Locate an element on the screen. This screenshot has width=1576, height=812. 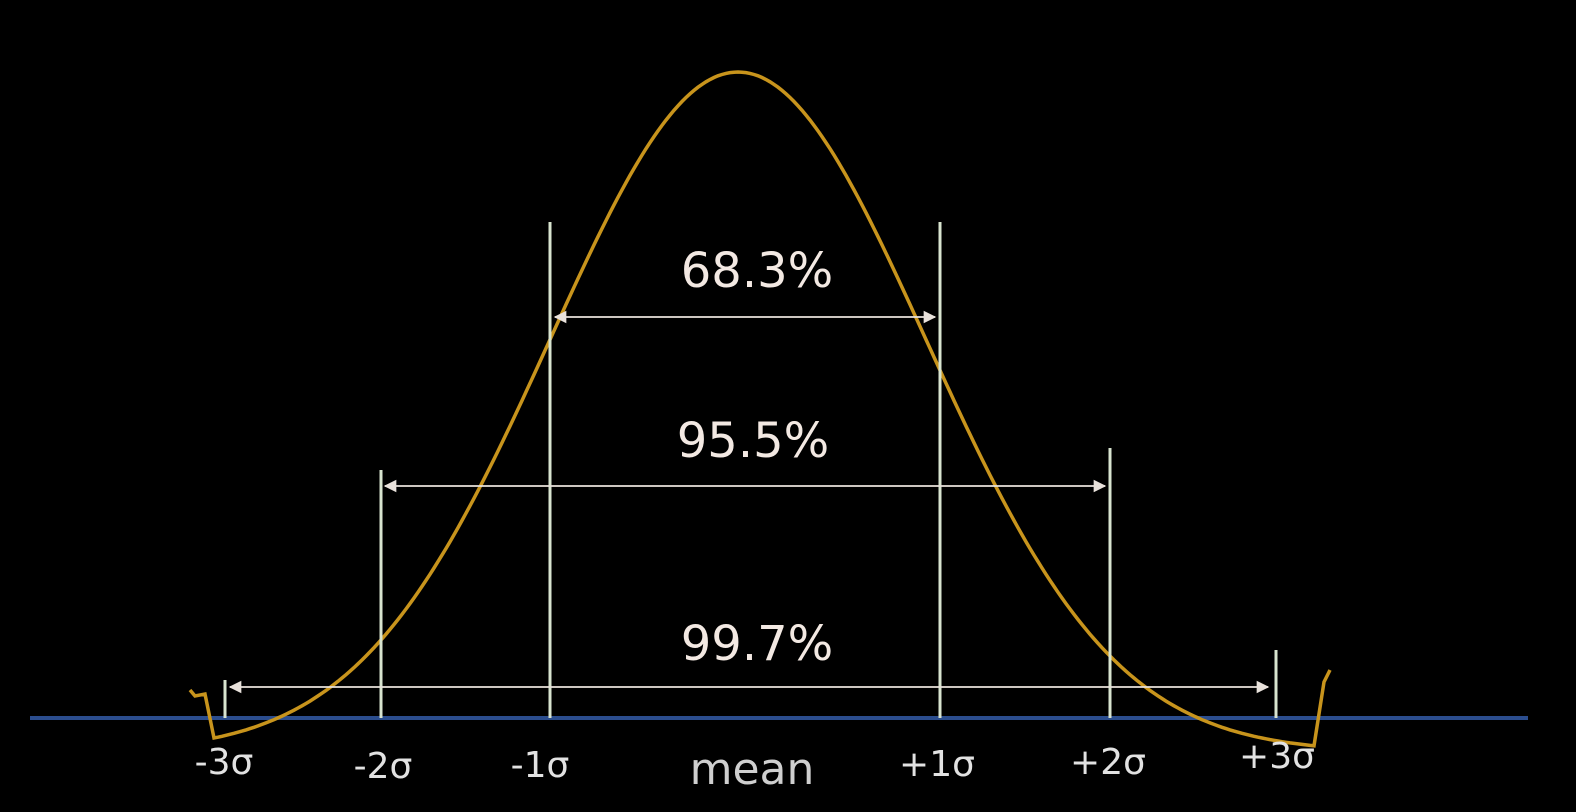
tick-label-neg1: -1σ is located at coordinates (540, 765).